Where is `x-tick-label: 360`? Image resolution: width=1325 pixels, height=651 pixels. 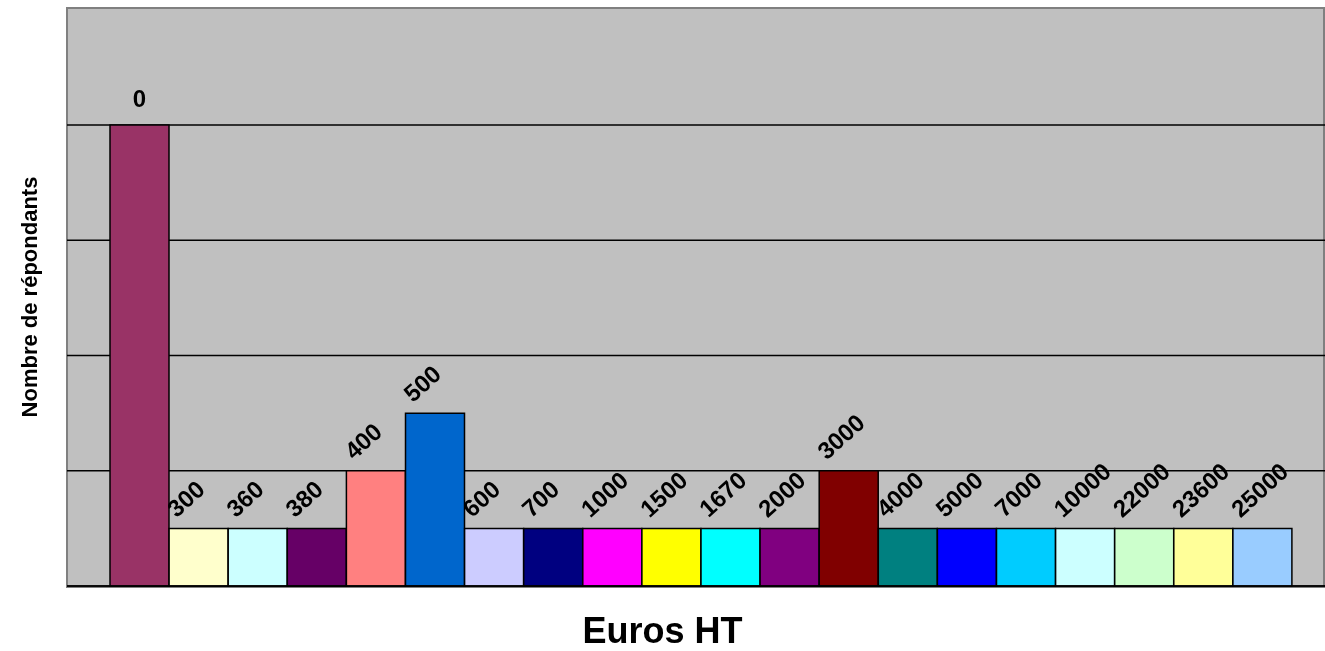 x-tick-label: 360 is located at coordinates (244, 499).